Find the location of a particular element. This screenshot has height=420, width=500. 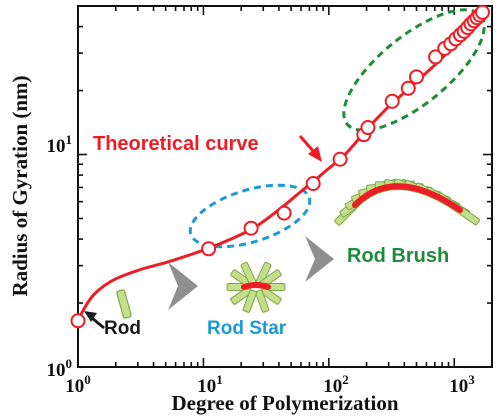

star-core is located at coordinates (256, 286).